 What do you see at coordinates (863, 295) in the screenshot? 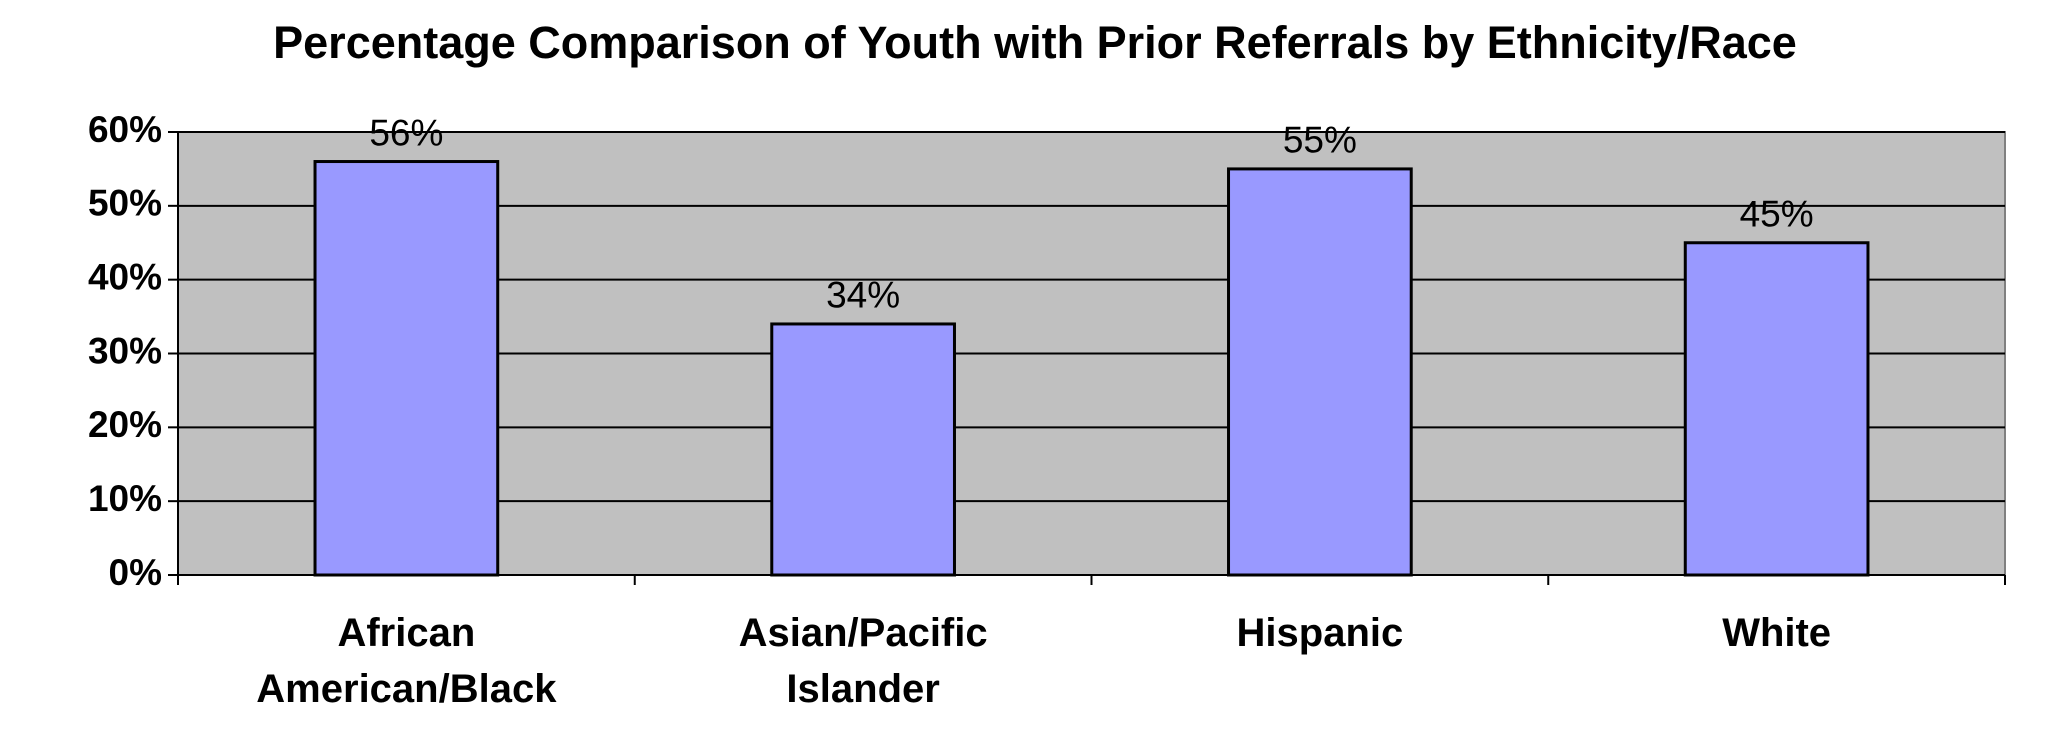
I see `value-label: 34%` at bounding box center [863, 295].